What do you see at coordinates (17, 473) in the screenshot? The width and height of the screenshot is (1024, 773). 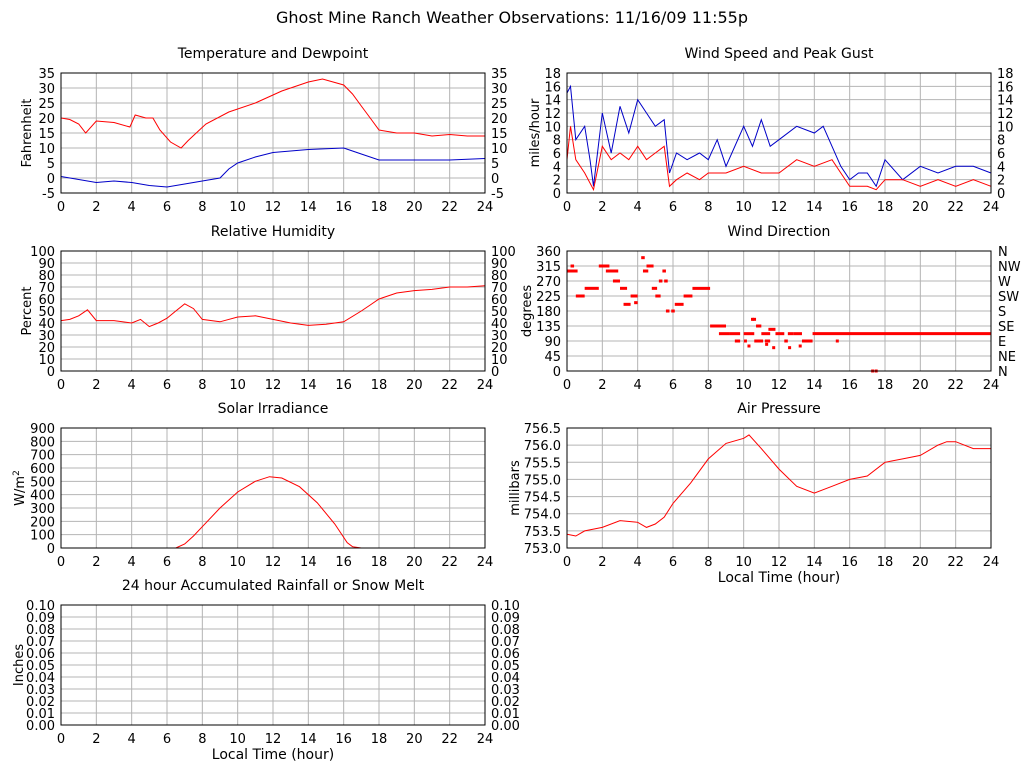 I see `y-axis-label-superscript: 2` at bounding box center [17, 473].